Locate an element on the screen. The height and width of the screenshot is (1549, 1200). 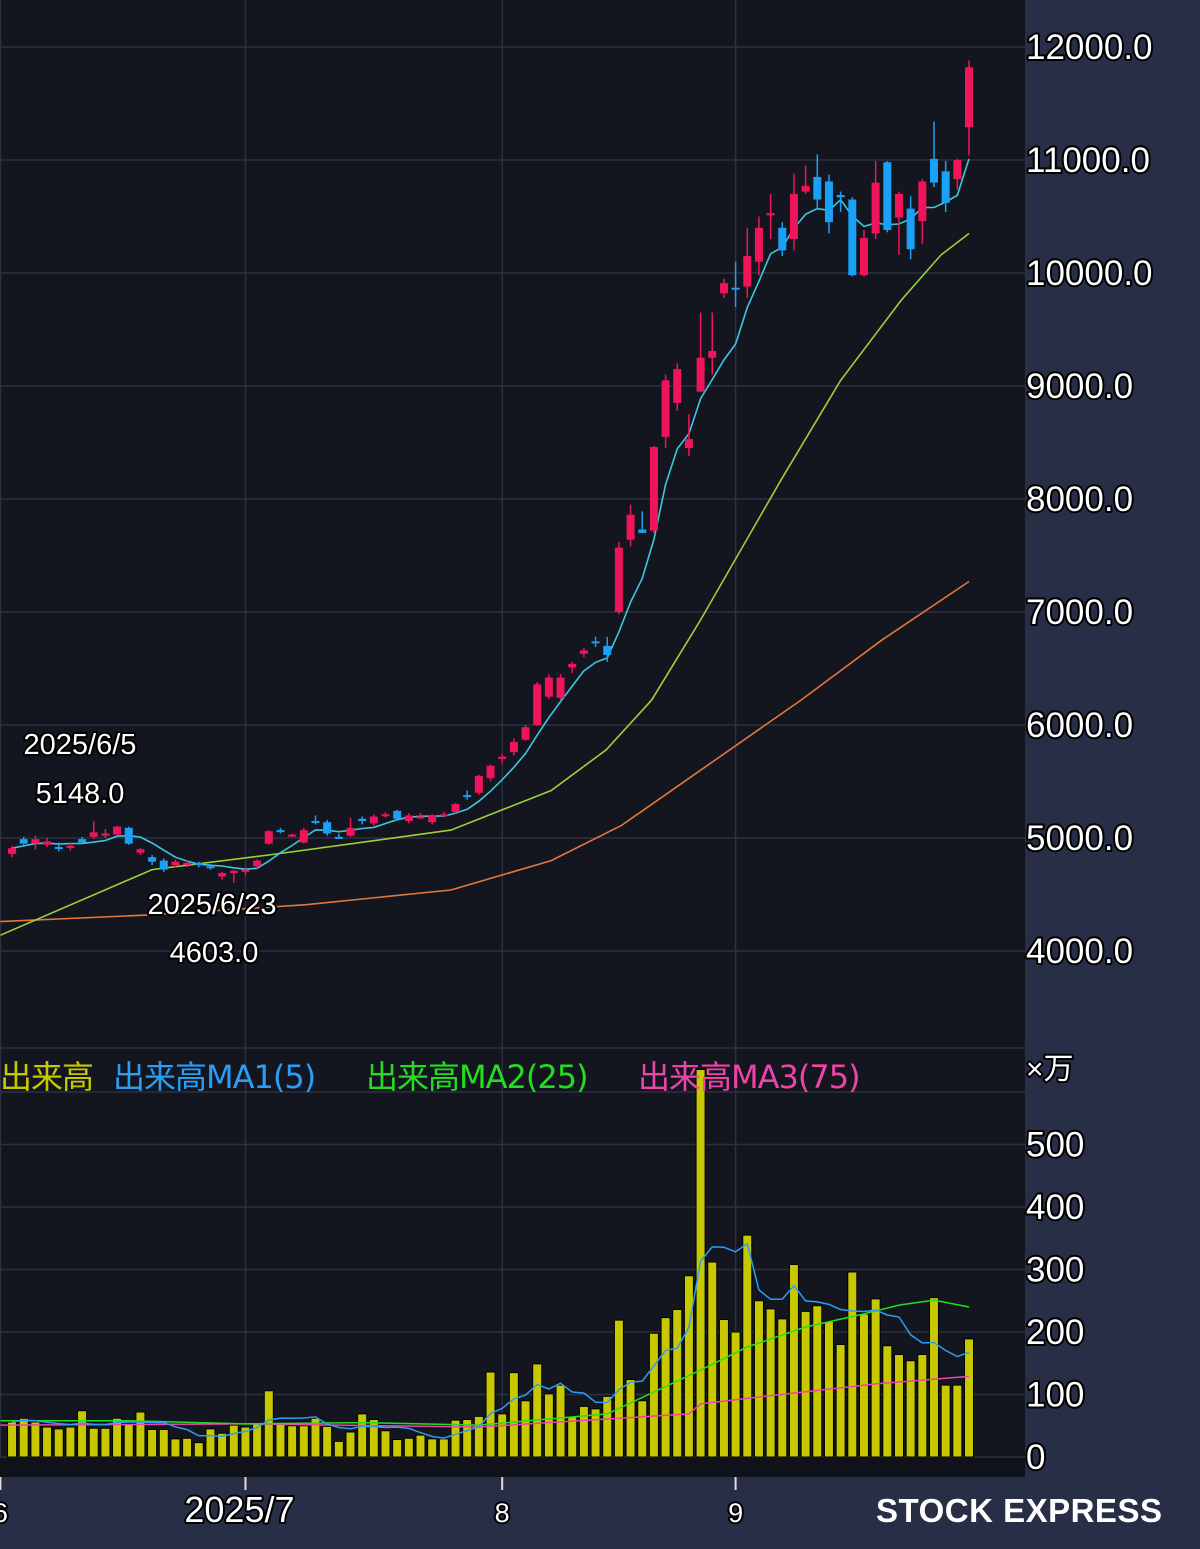
price-tick-label: 12000.0 is located at coordinates (1089, 47).